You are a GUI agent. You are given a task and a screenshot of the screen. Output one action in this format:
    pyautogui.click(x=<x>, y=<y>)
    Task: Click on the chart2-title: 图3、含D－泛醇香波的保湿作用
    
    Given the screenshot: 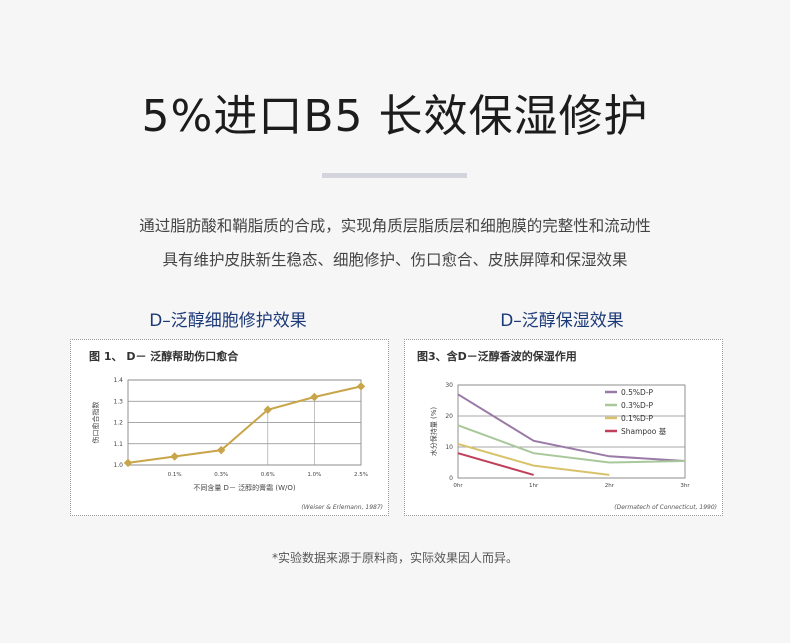 What is the action you would take?
    pyautogui.click(x=497, y=356)
    